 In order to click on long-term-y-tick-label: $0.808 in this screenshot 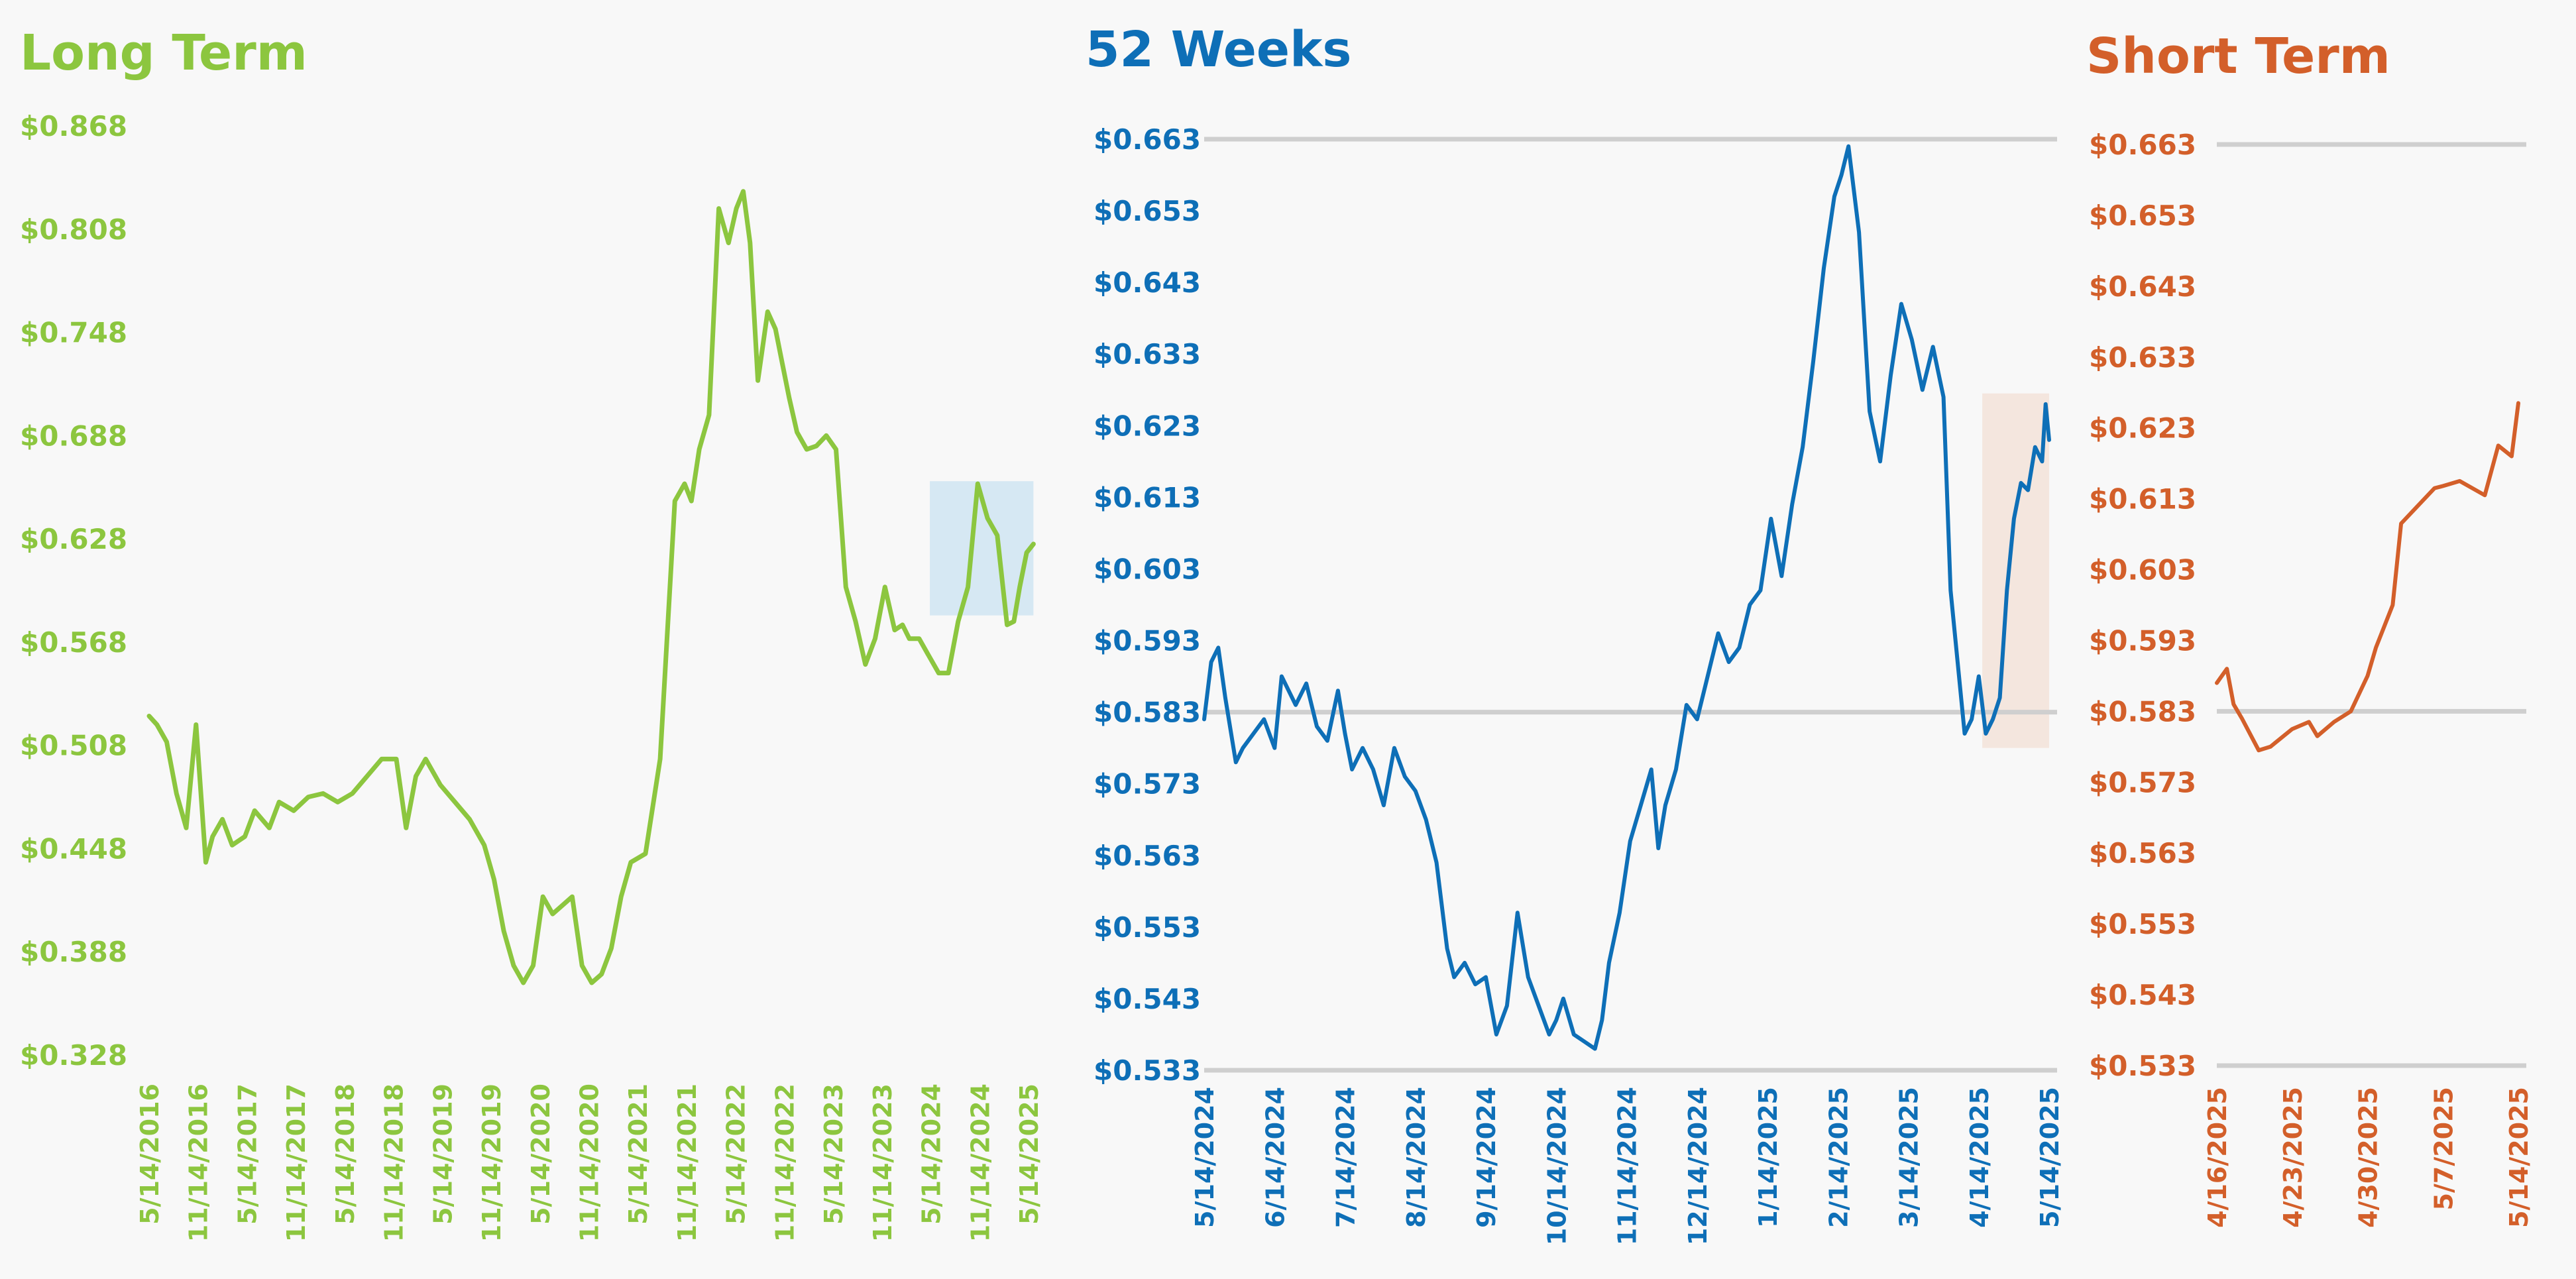, I will do `click(73, 229)`.